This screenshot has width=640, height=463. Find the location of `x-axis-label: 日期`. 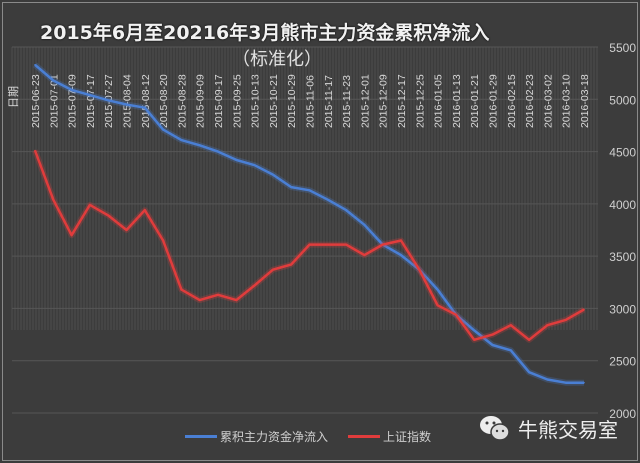

x-axis-label: 日期 is located at coordinates (13, 97).